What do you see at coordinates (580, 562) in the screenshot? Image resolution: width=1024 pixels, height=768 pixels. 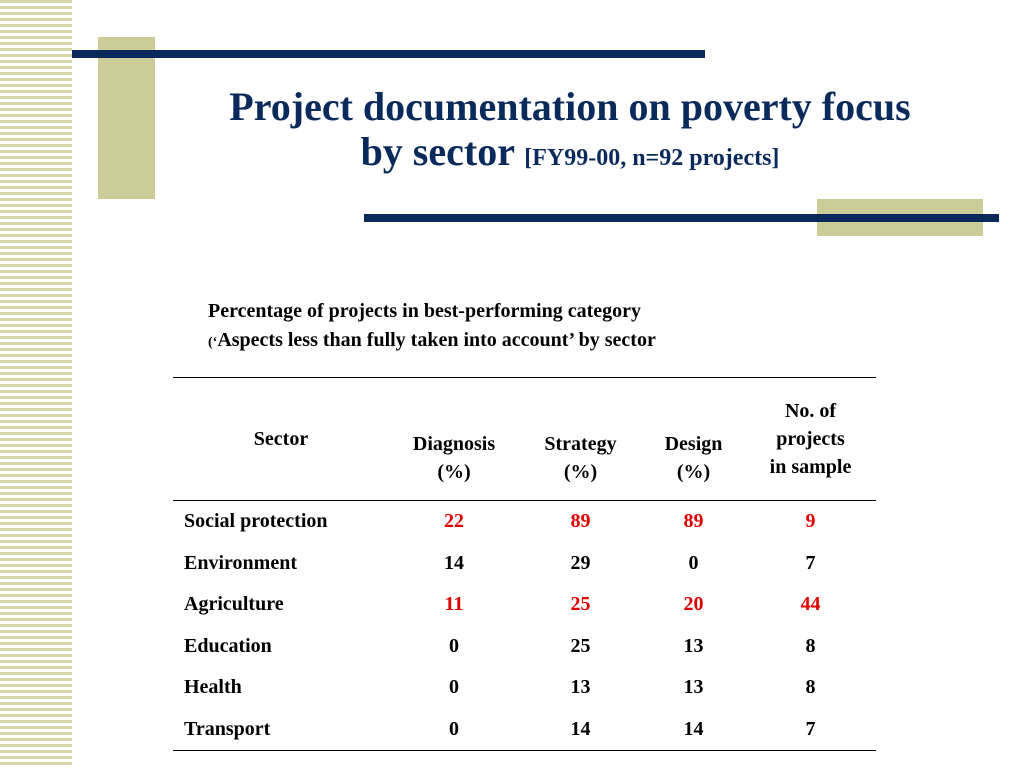 I see `cell-strategy: 29` at bounding box center [580, 562].